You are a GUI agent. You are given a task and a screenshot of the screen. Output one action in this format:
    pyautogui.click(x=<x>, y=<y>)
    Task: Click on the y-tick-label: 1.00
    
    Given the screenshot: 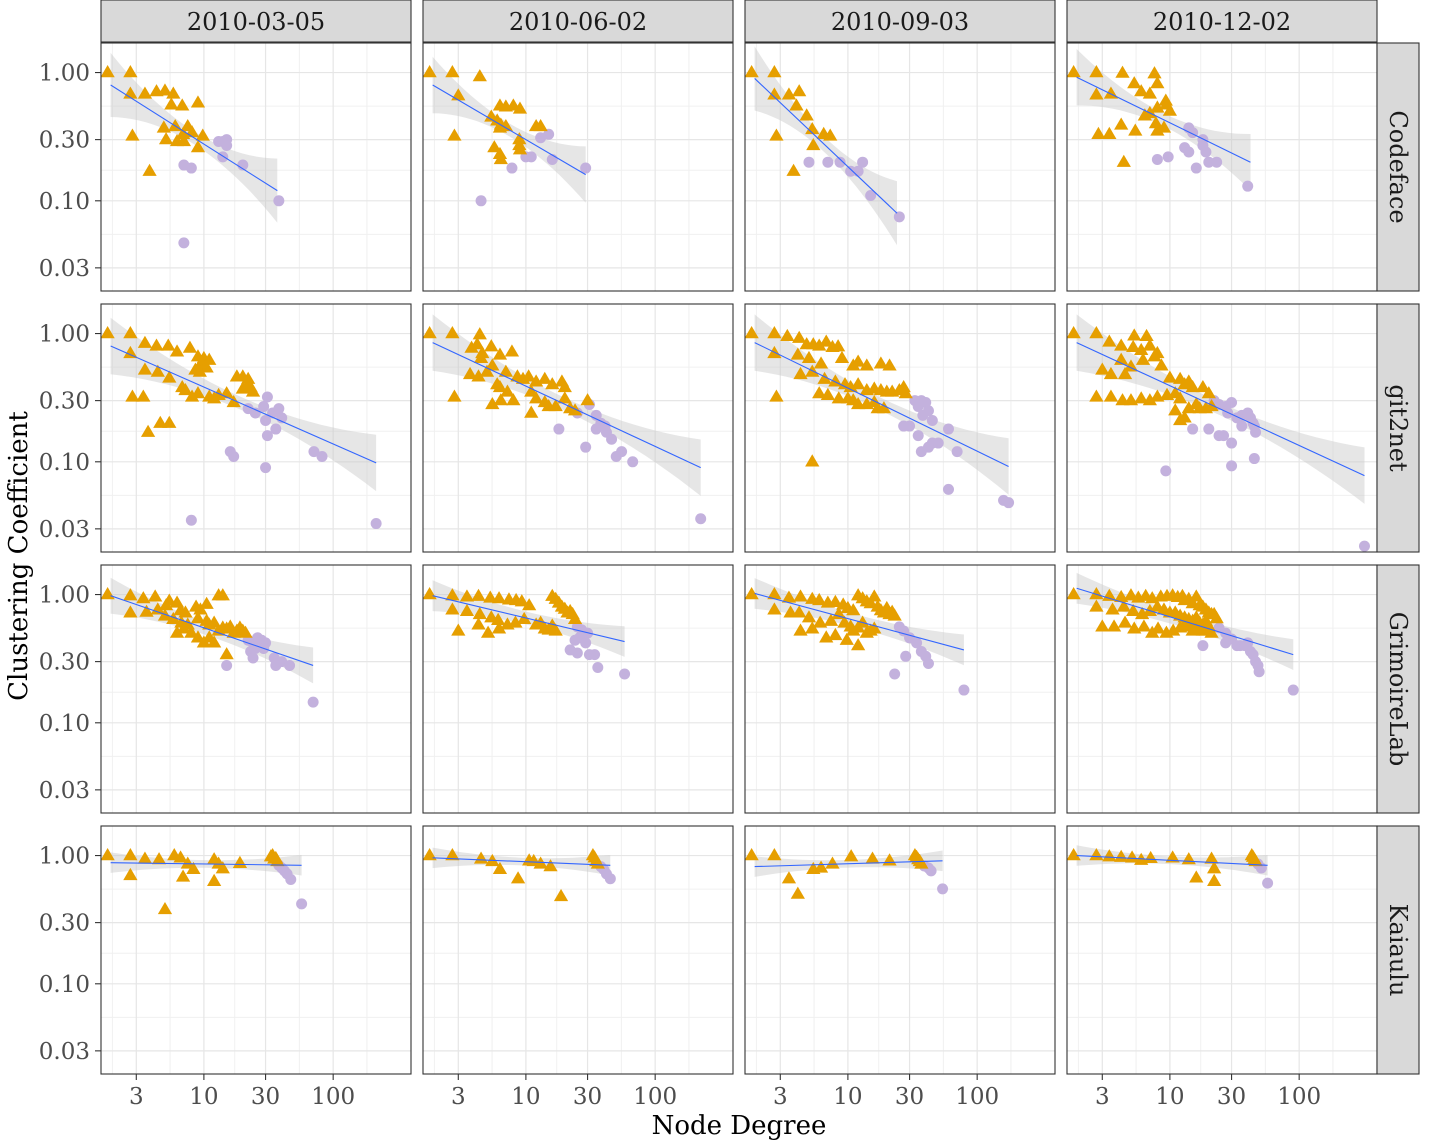 What is the action you would take?
    pyautogui.click(x=64, y=74)
    